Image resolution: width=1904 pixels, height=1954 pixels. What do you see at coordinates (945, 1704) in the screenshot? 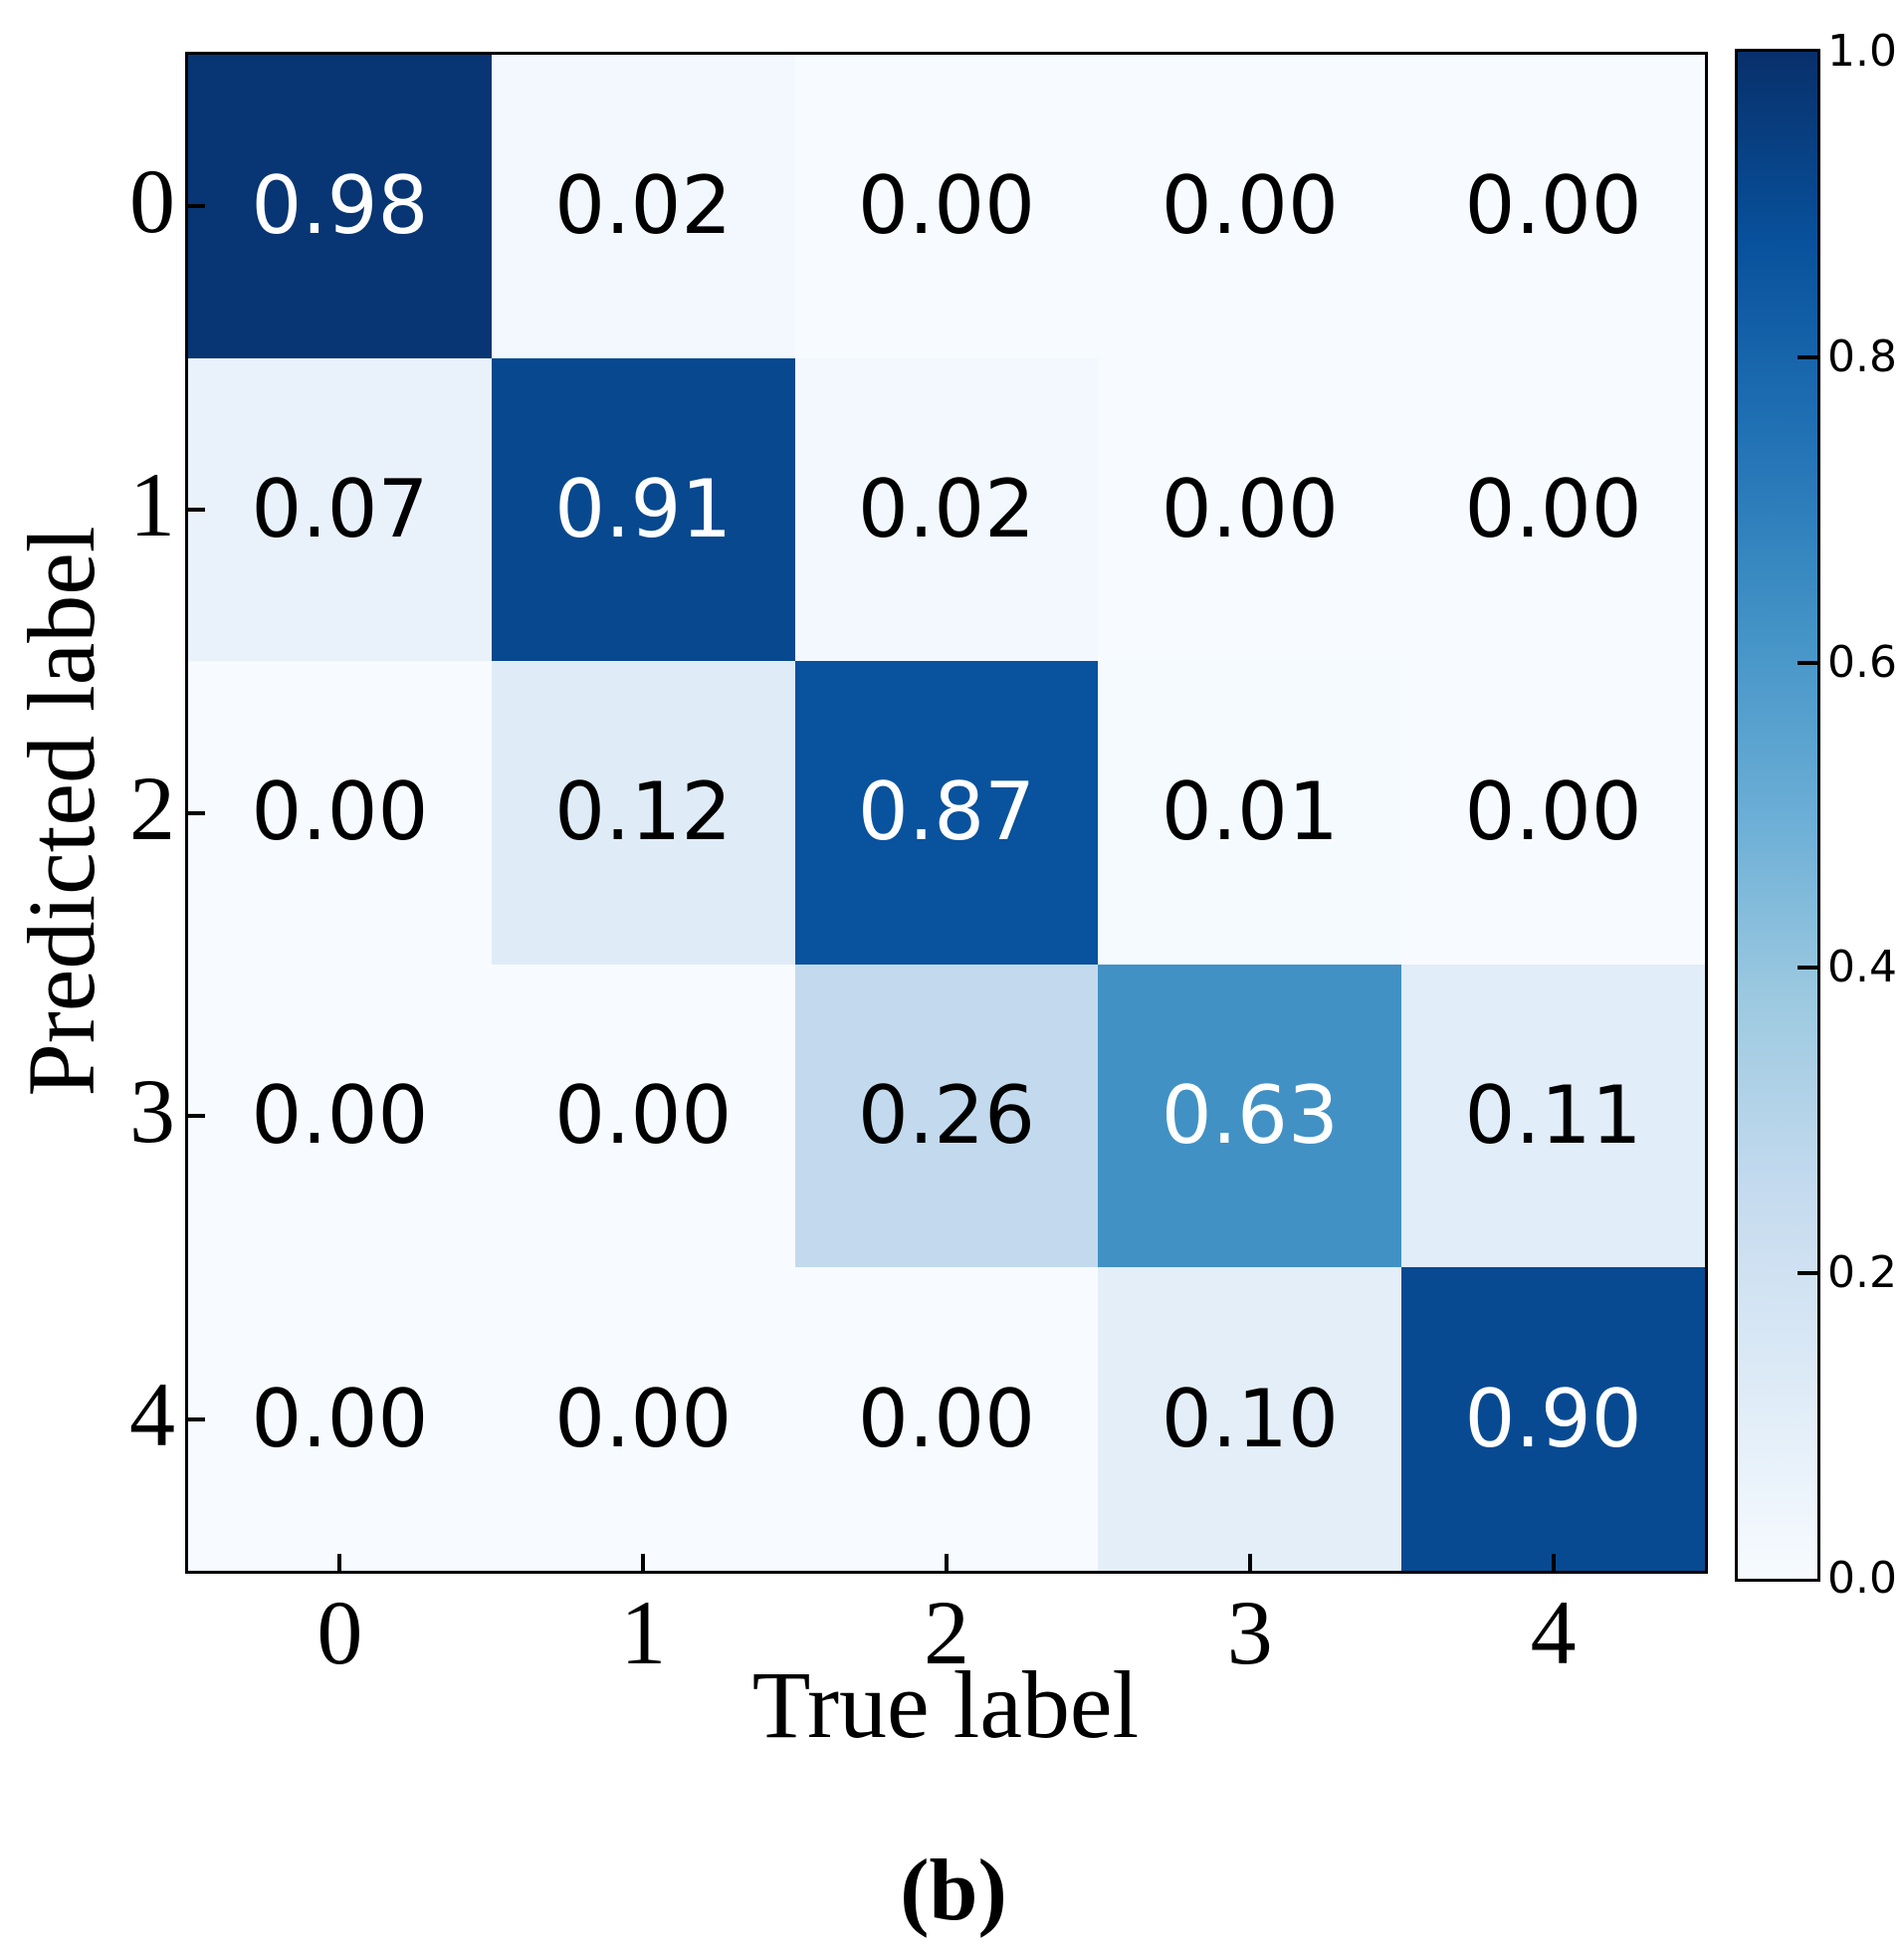
I see `x-axis-label: True label` at bounding box center [945, 1704].